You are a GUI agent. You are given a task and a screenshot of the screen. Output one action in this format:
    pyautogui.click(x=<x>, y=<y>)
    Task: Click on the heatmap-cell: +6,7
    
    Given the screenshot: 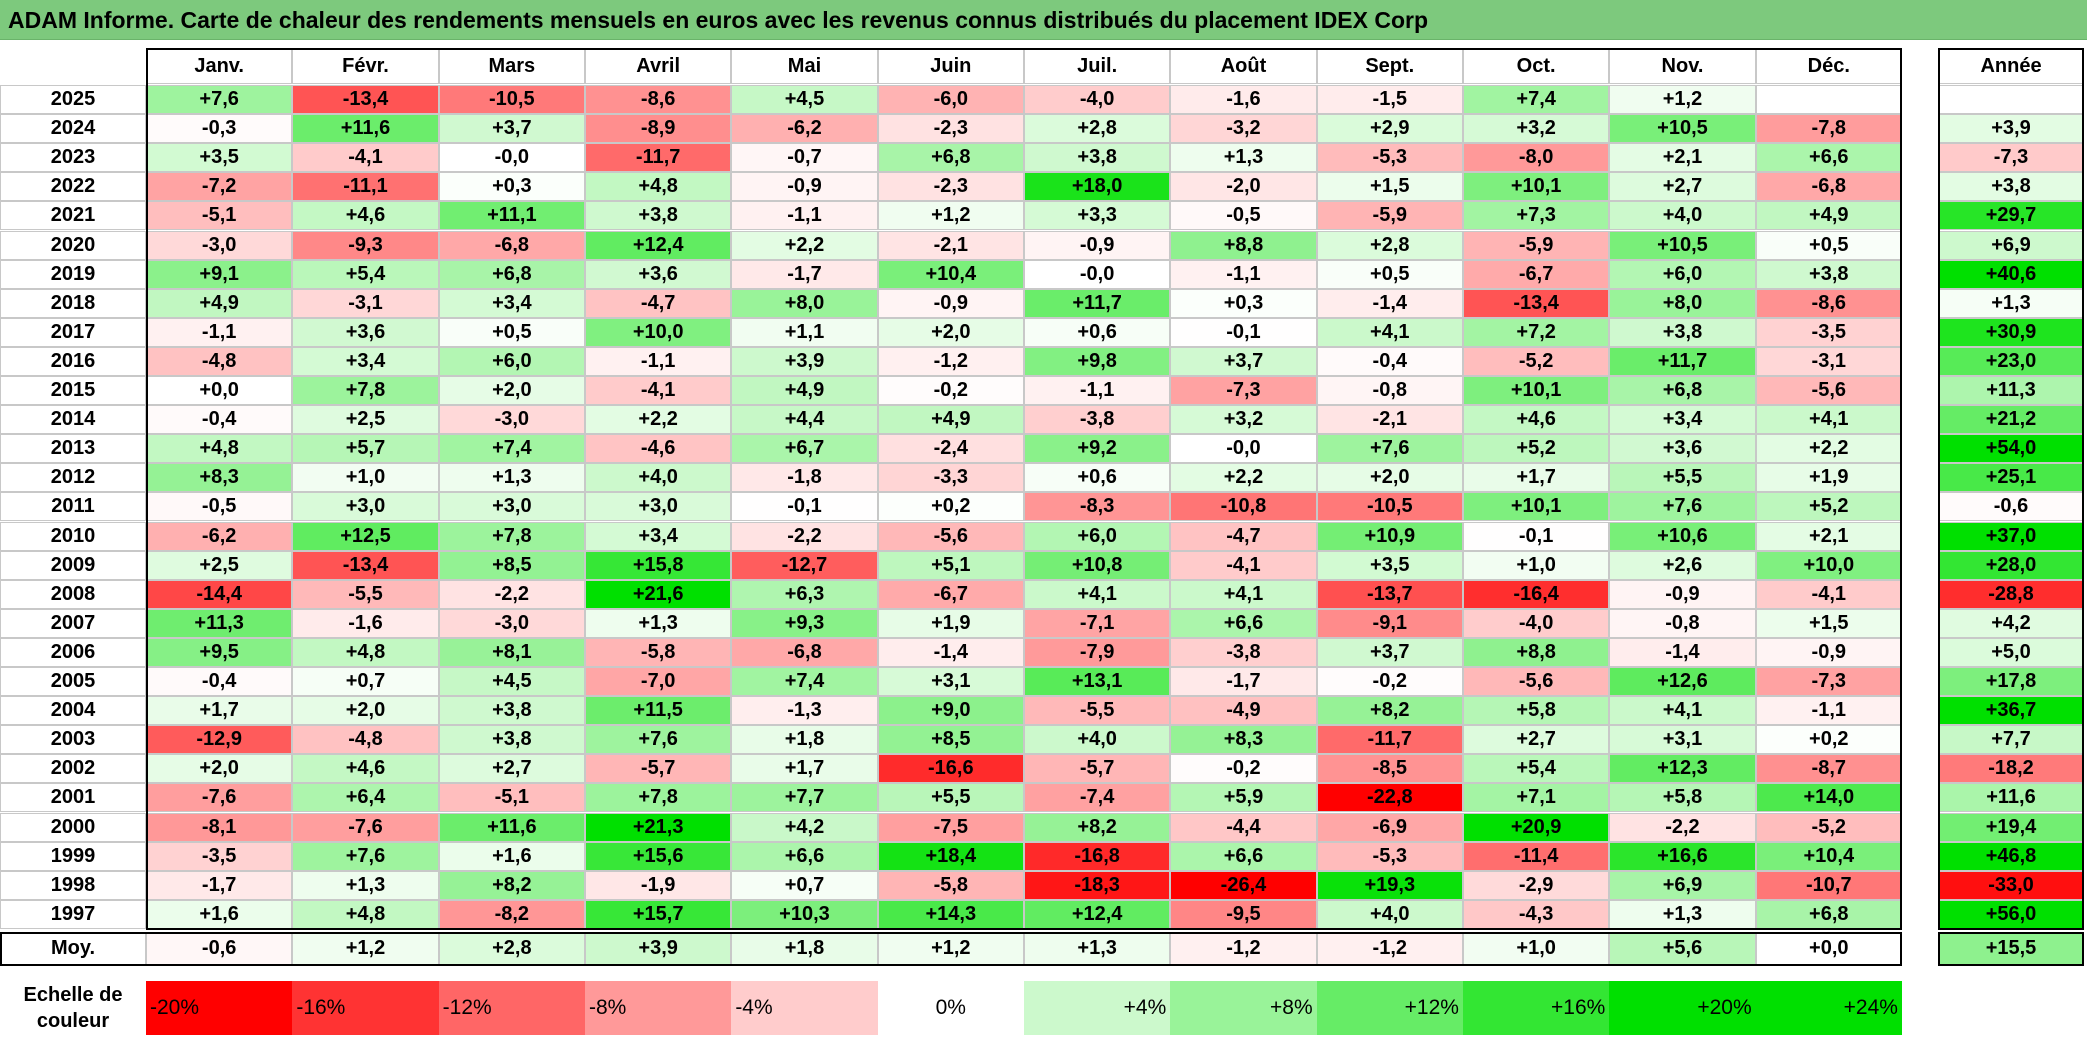 What is the action you would take?
    pyautogui.click(x=804, y=449)
    